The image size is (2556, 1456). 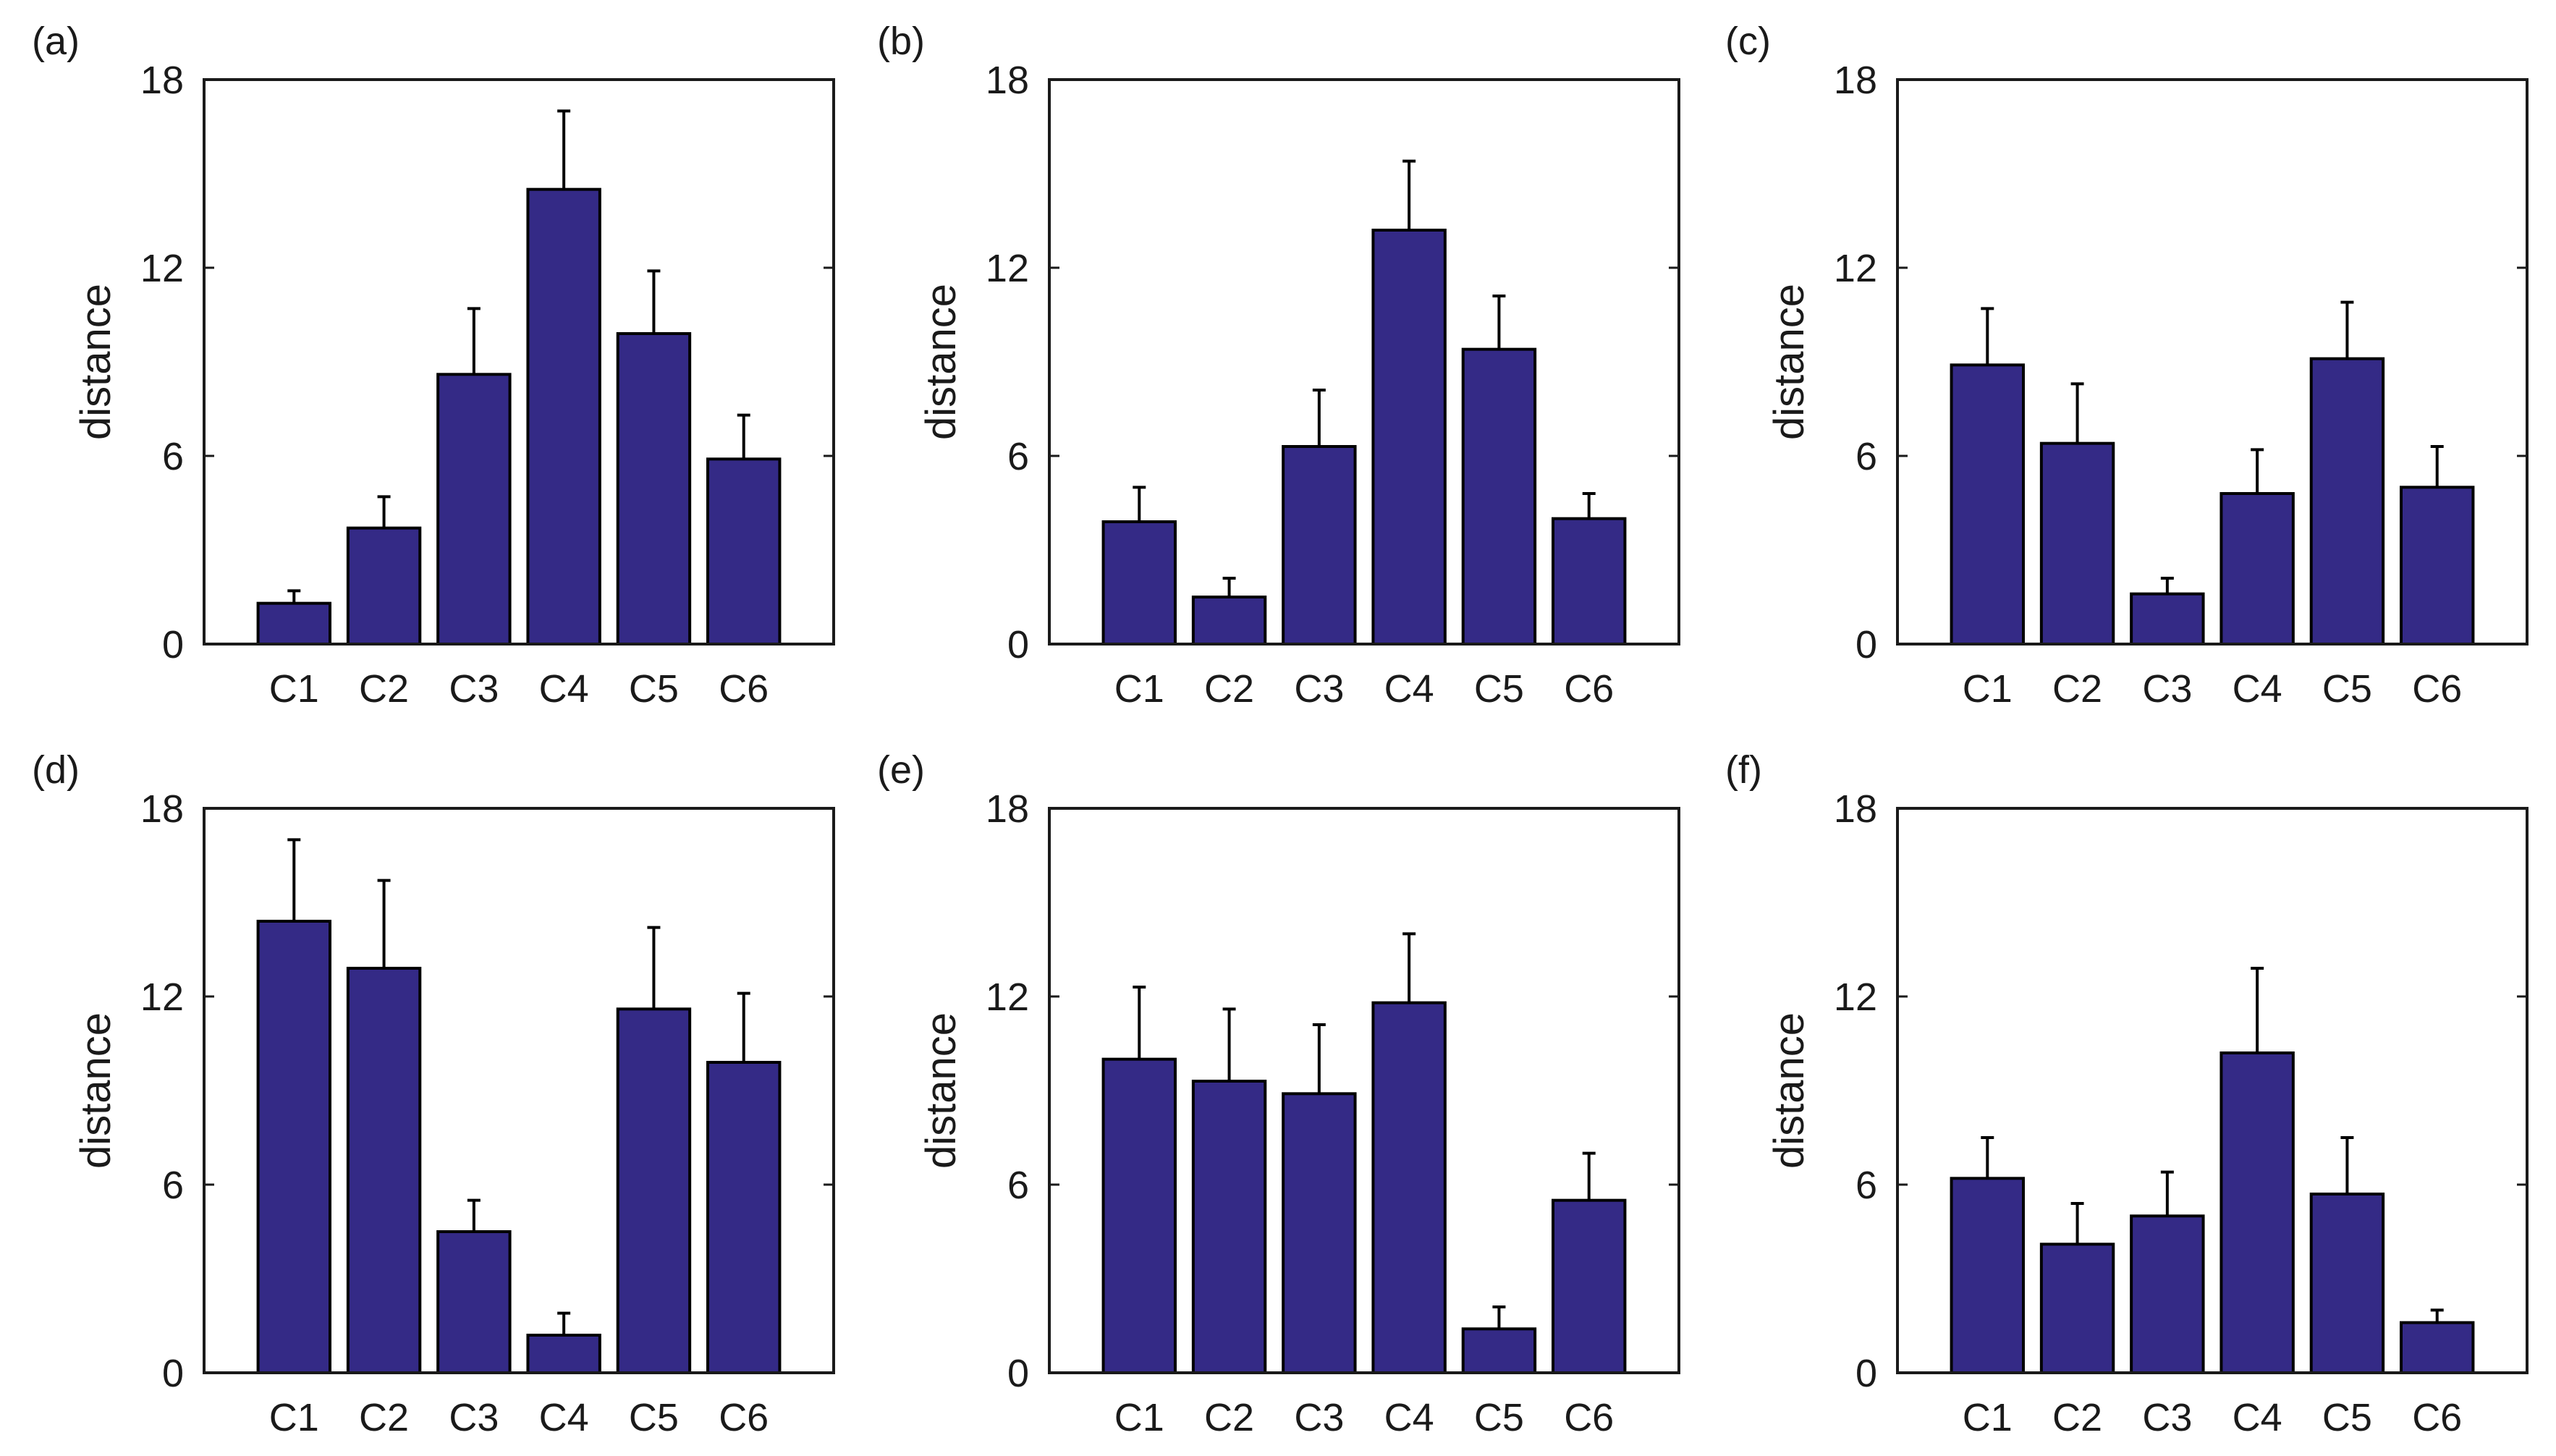 What do you see at coordinates (1743, 770) in the screenshot?
I see `panel-label: (f)` at bounding box center [1743, 770].